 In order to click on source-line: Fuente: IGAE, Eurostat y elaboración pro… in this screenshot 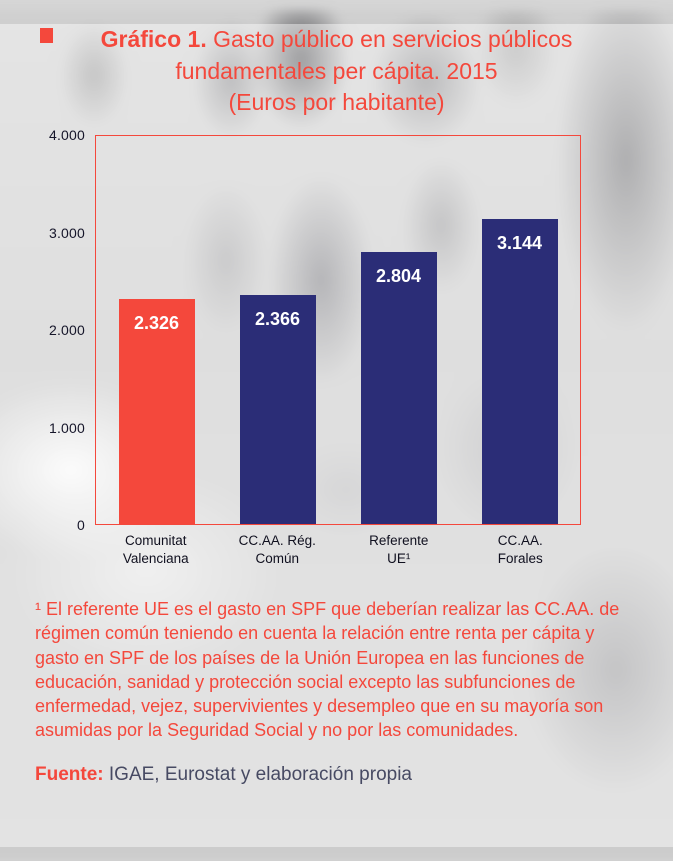, I will do `click(354, 775)`.